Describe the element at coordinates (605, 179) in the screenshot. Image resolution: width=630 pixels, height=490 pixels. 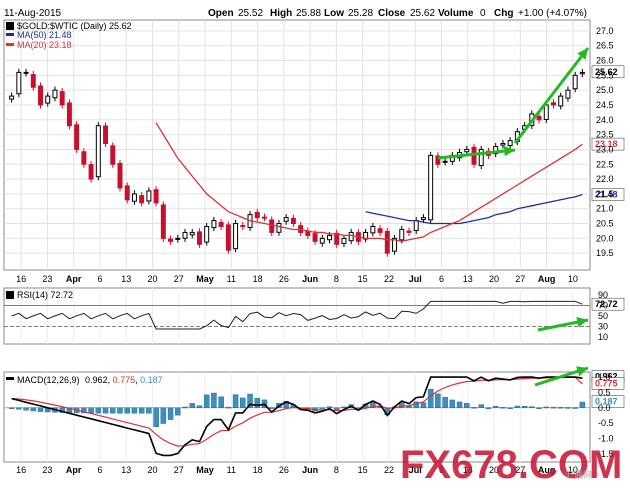
I see `price-tick-label: 22.0` at that location.